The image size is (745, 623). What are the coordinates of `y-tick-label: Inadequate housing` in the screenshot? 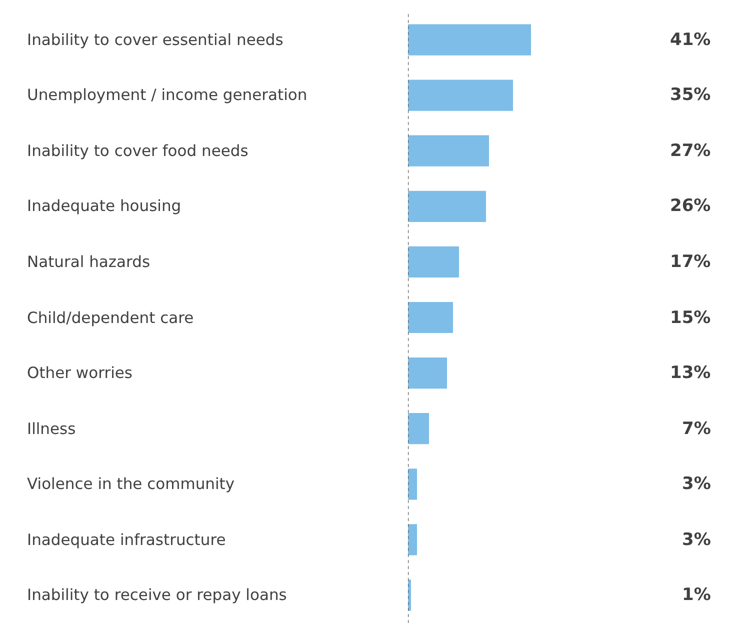 It's located at (104, 206).